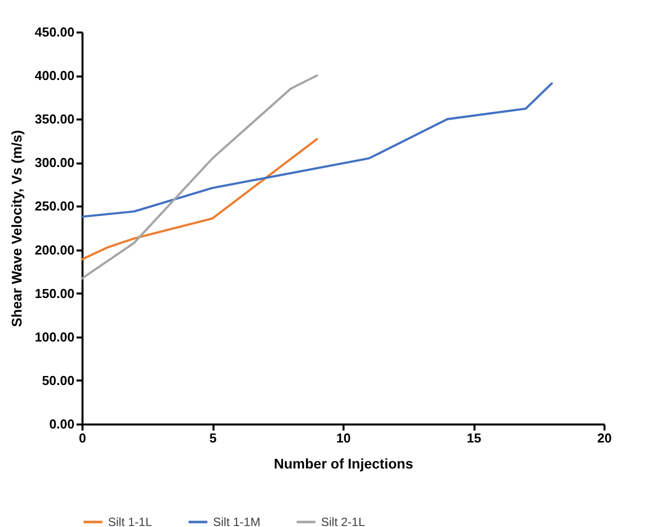  I want to click on y-tick-label: 100.00, so click(54, 336).